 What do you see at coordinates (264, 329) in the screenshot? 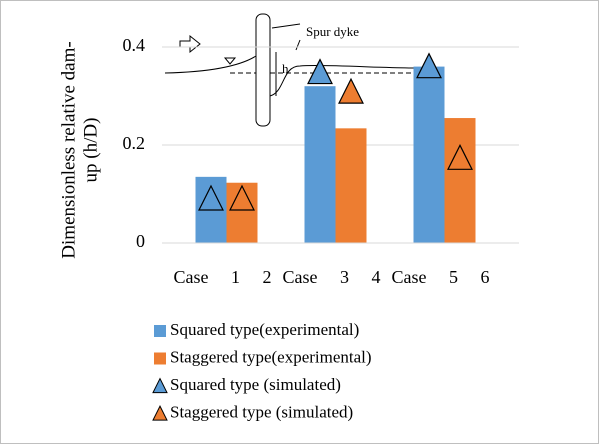
I see `legend-label: Squared type(experimental)` at bounding box center [264, 329].